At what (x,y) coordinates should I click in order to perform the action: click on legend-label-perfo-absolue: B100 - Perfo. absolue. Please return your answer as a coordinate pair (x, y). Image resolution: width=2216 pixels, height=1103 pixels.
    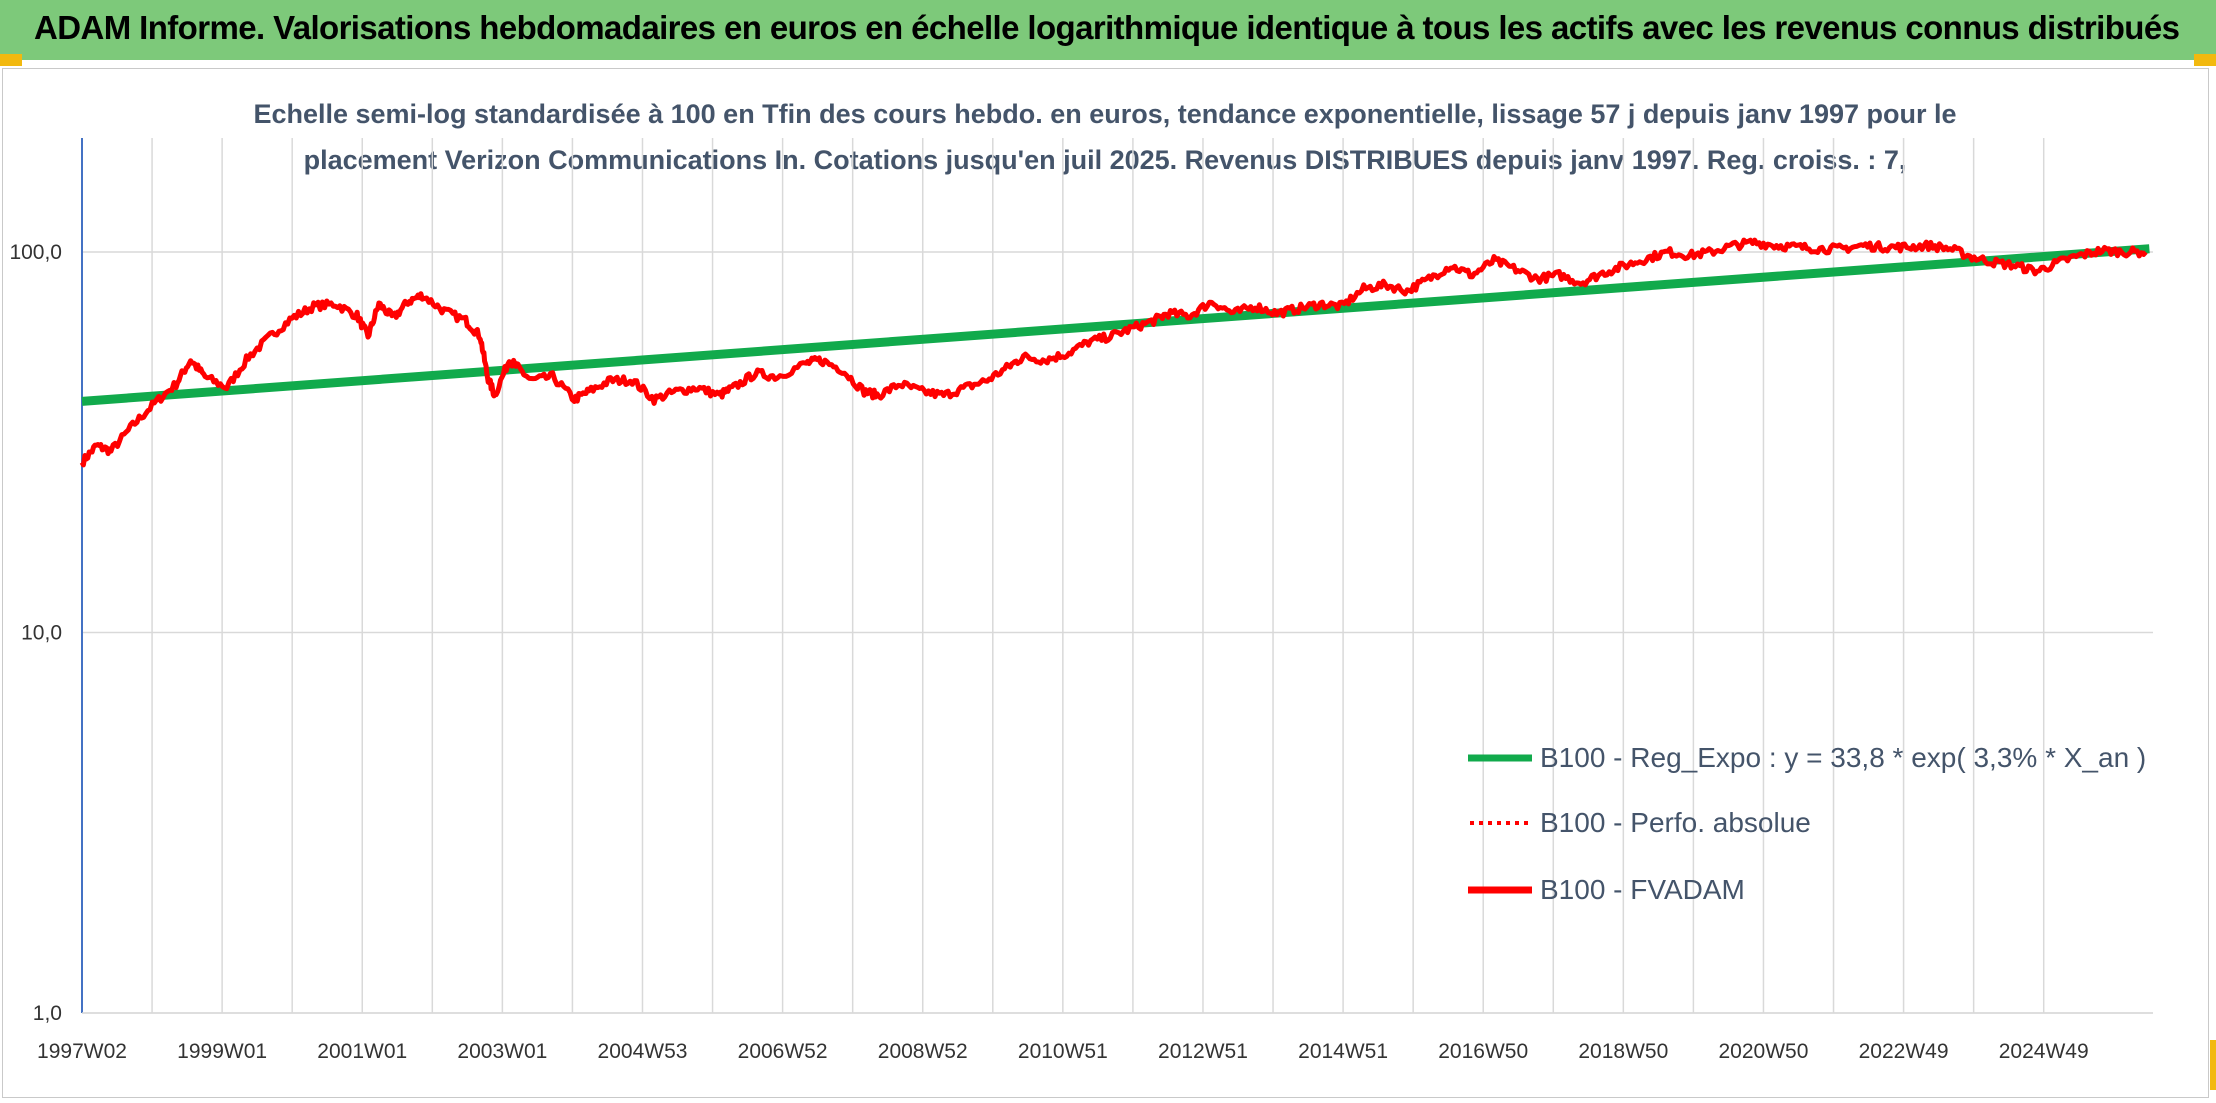
    Looking at the image, I should click on (1675, 822).